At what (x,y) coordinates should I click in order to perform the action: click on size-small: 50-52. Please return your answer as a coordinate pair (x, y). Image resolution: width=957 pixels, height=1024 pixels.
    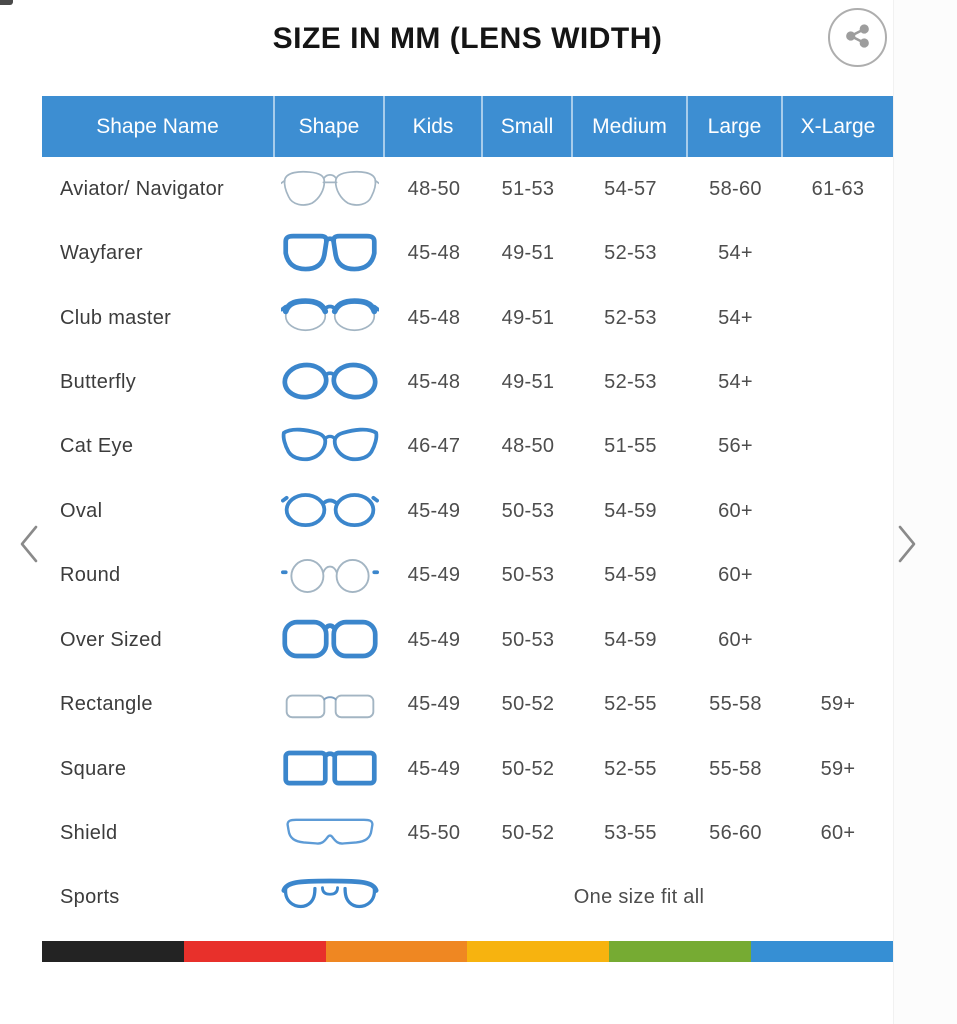
    Looking at the image, I should click on (528, 832).